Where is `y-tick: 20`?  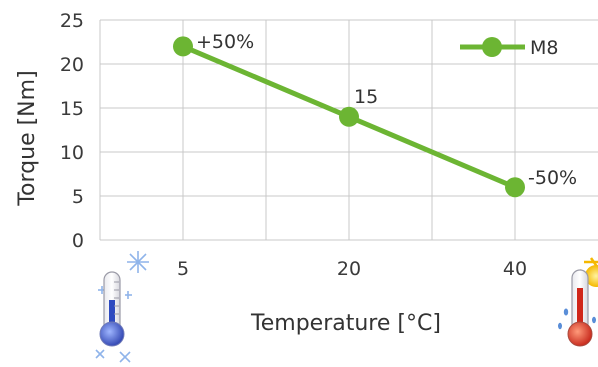 y-tick: 20 is located at coordinates (72, 65).